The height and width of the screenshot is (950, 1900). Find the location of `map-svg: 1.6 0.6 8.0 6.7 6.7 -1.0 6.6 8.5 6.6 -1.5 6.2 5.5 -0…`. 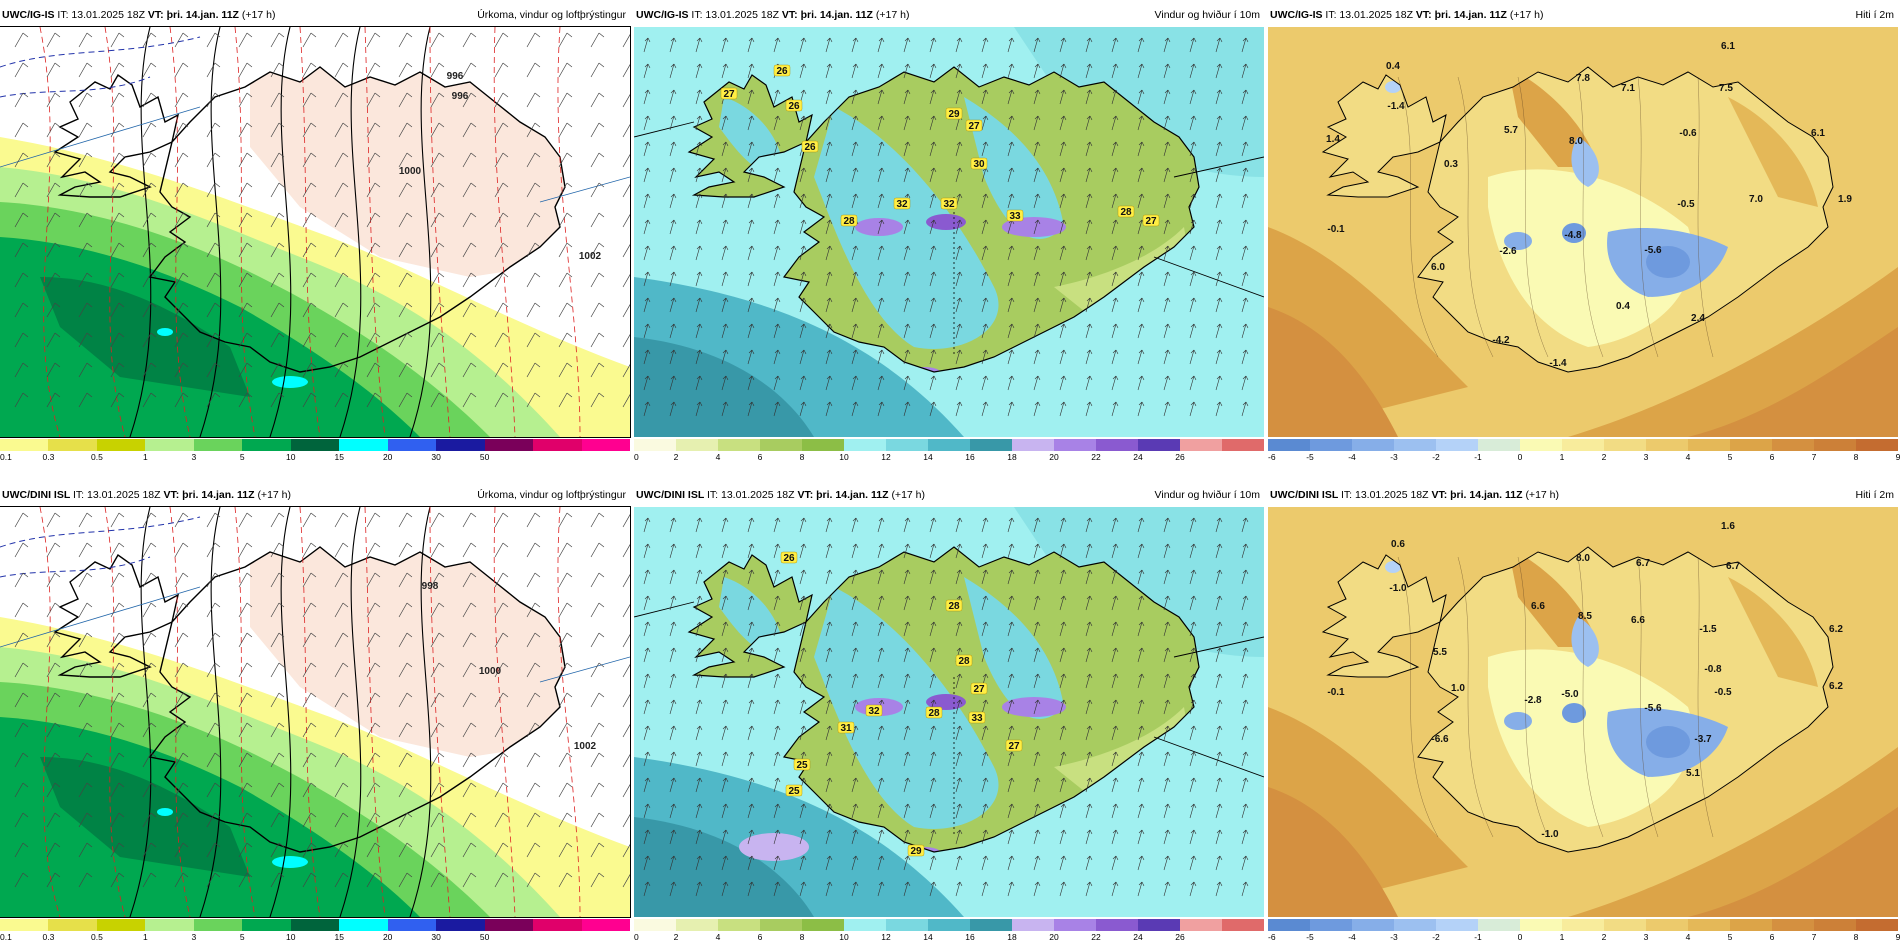

map-svg: 1.6 0.6 8.0 6.7 6.7 -1.0 6.6 8.5 6.6 -1.5 6.2 5.5 -0… is located at coordinates (1583, 712).